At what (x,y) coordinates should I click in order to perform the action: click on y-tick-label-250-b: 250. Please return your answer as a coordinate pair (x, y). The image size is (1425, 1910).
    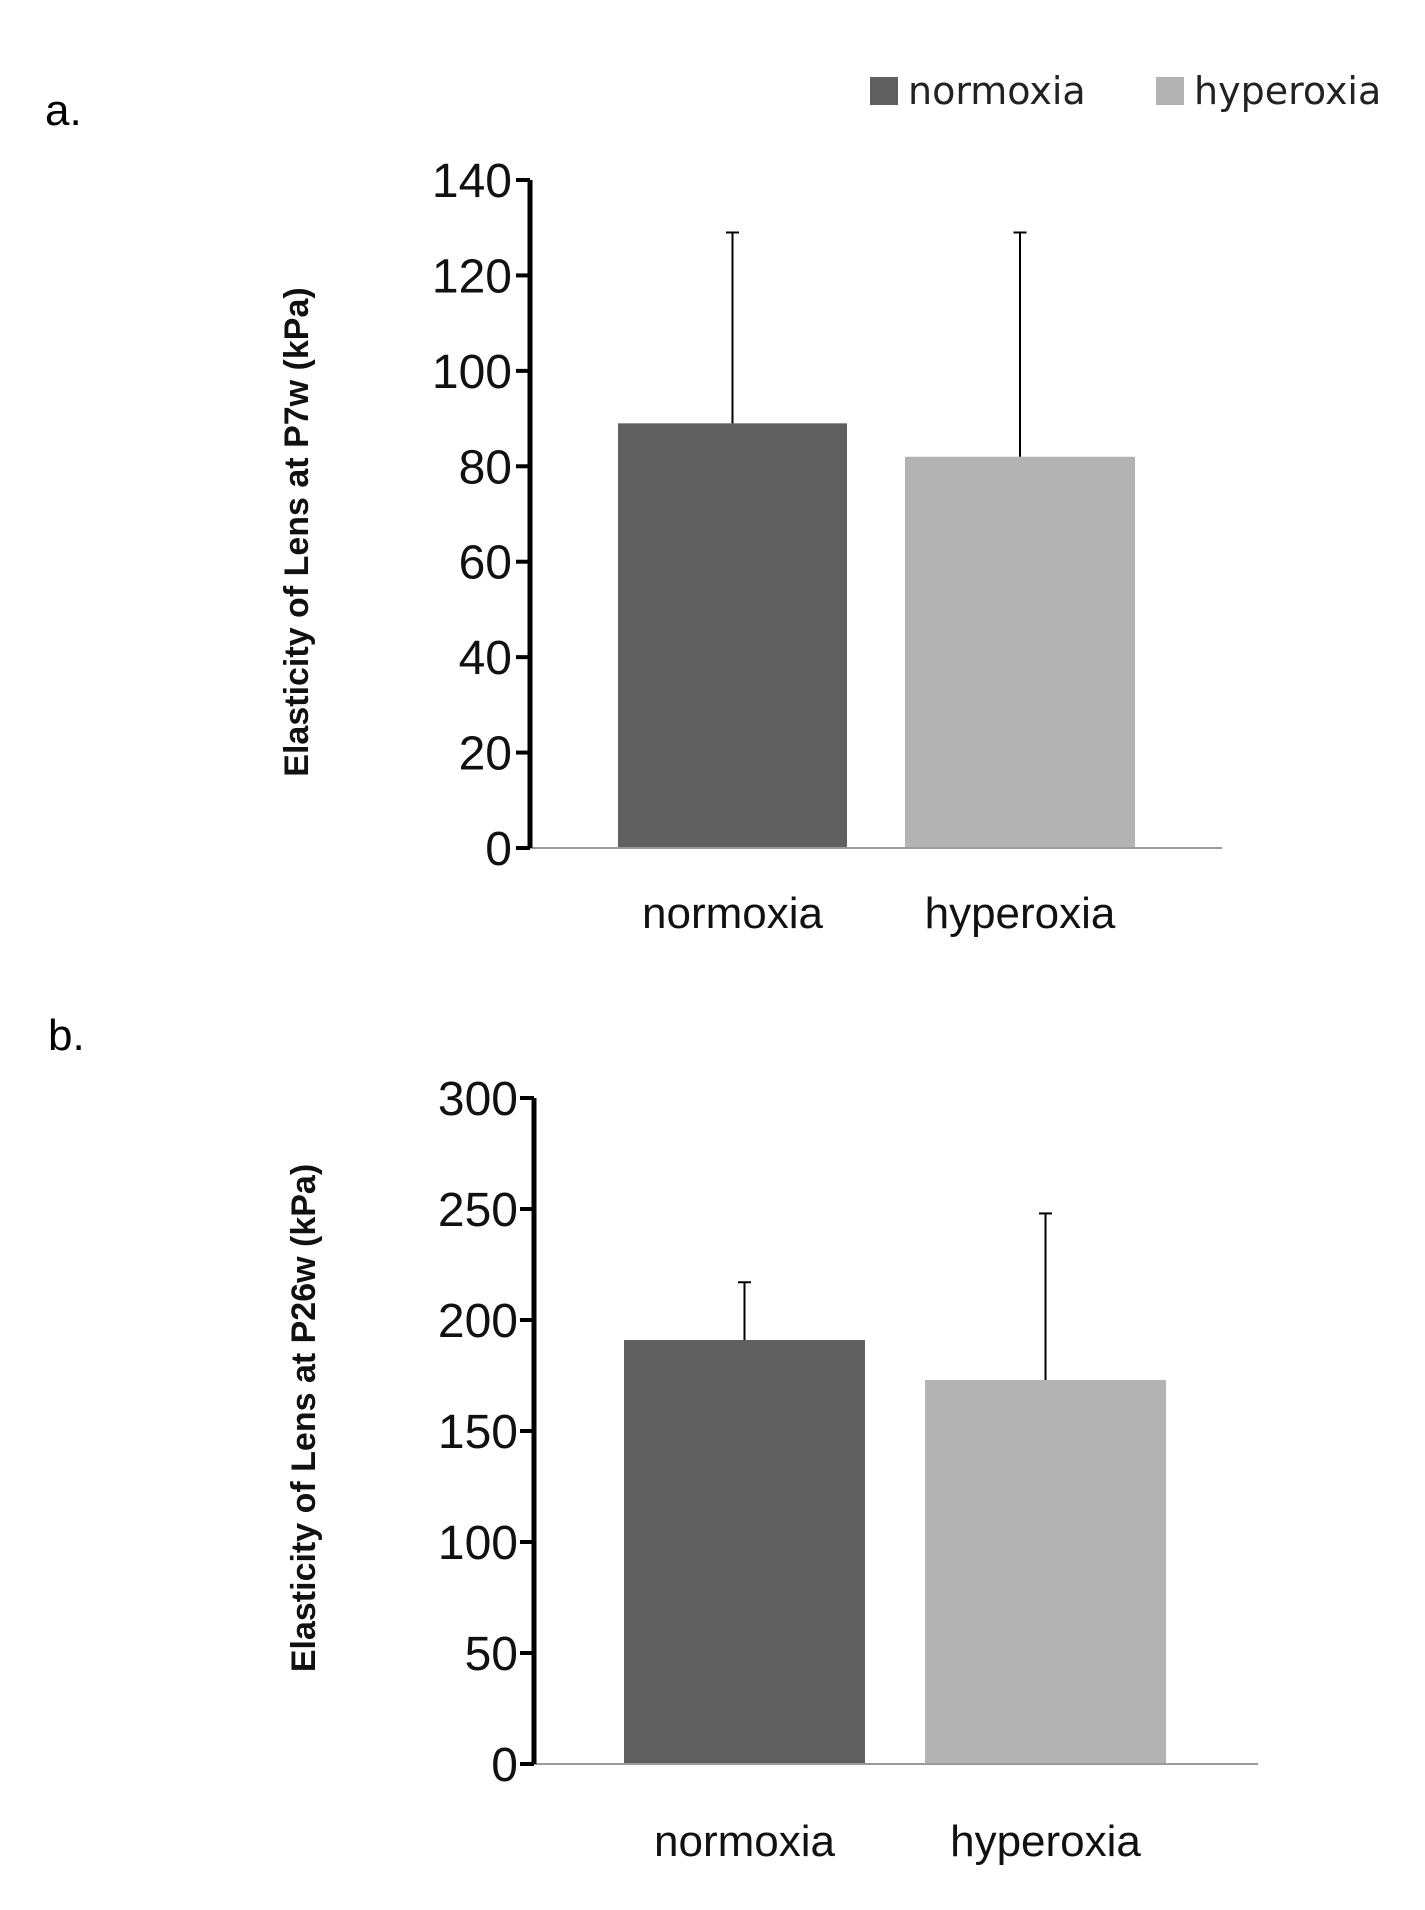
    Looking at the image, I should click on (478, 1210).